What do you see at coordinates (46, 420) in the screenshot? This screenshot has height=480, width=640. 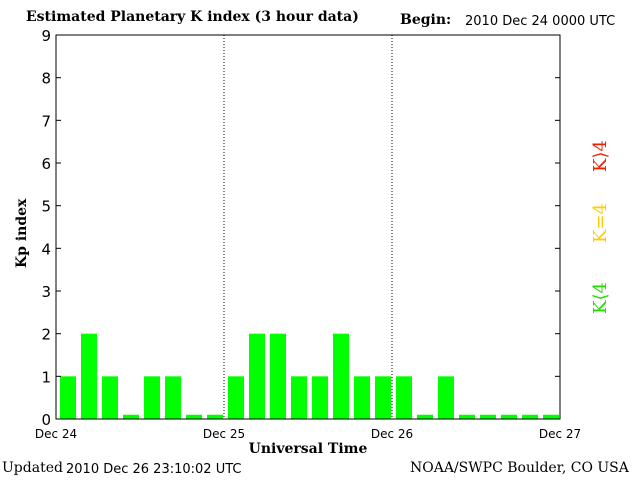 I see `y-tick-label: 0` at bounding box center [46, 420].